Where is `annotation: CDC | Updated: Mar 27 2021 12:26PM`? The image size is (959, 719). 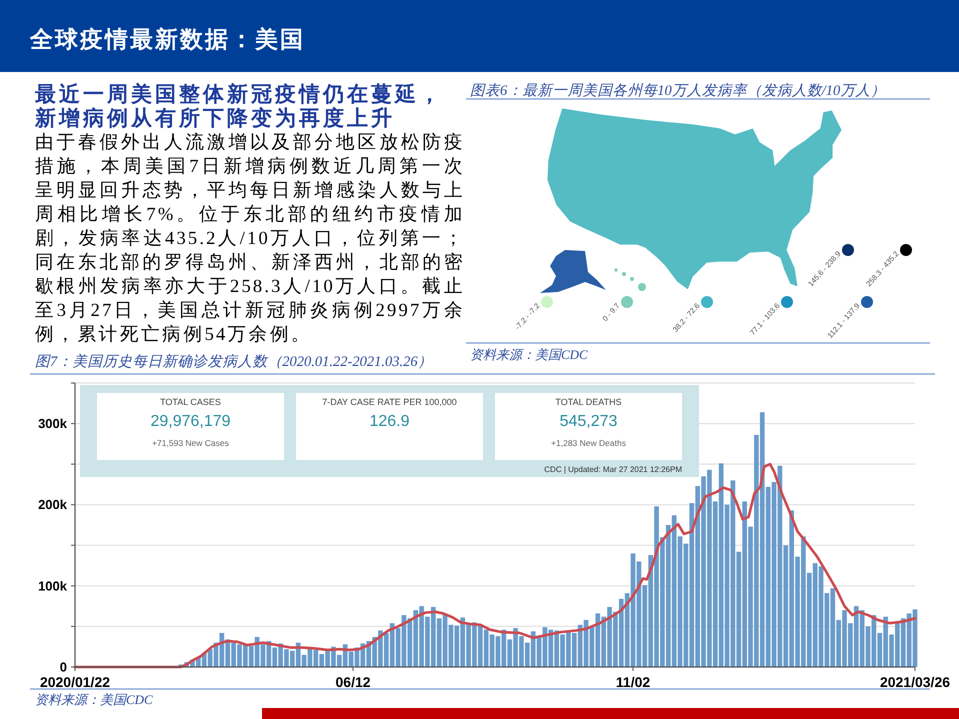 annotation: CDC | Updated: Mar 27 2021 12:26PM is located at coordinates (613, 469).